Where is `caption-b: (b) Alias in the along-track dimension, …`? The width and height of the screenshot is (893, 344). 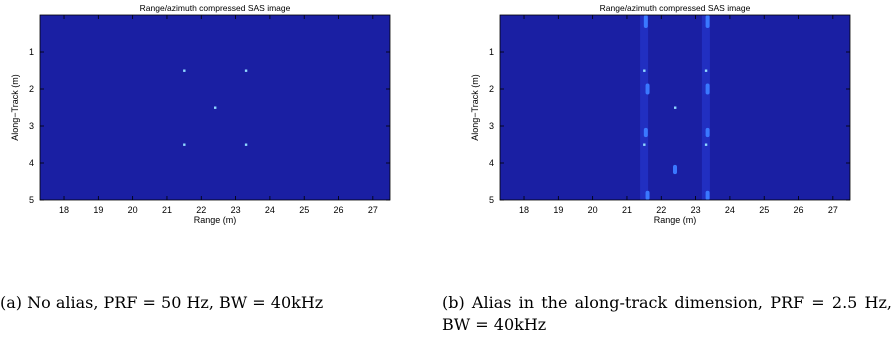 caption-b: (b) Alias in the along-track dimension, … is located at coordinates (667, 313).